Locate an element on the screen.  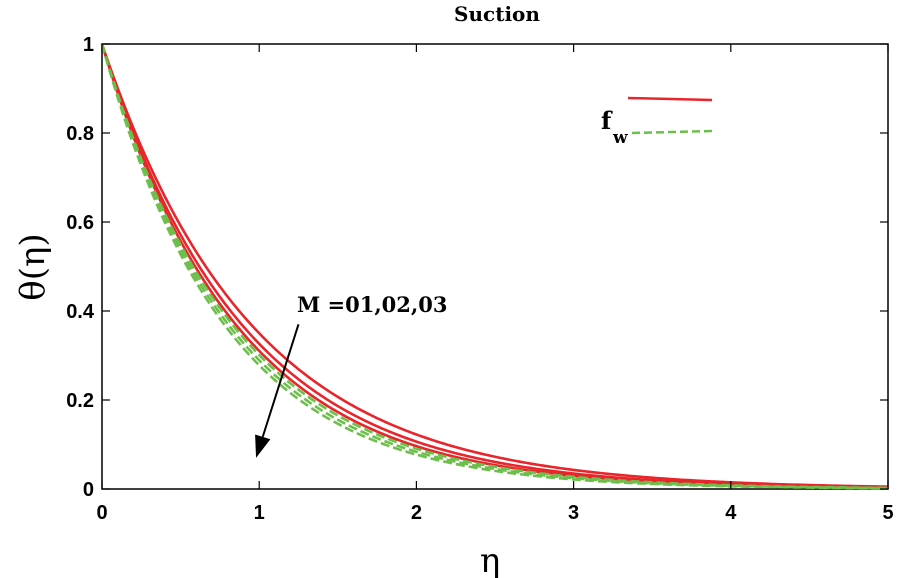
x-tick-label: 2 is located at coordinates (416, 513).